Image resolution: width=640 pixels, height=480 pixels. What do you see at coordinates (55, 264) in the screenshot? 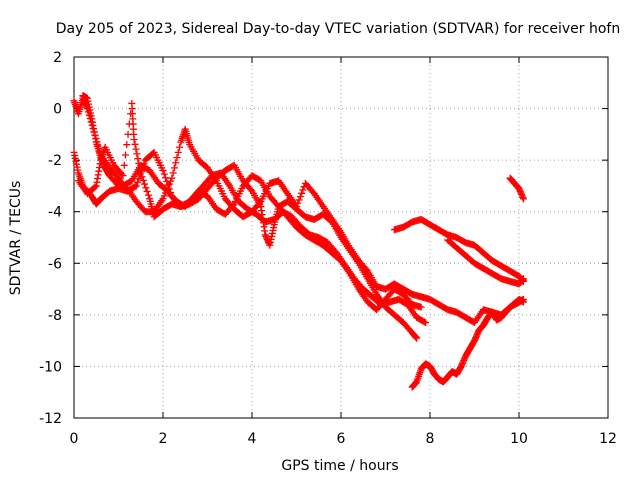
I see `y-tick-label: -6` at bounding box center [55, 264].